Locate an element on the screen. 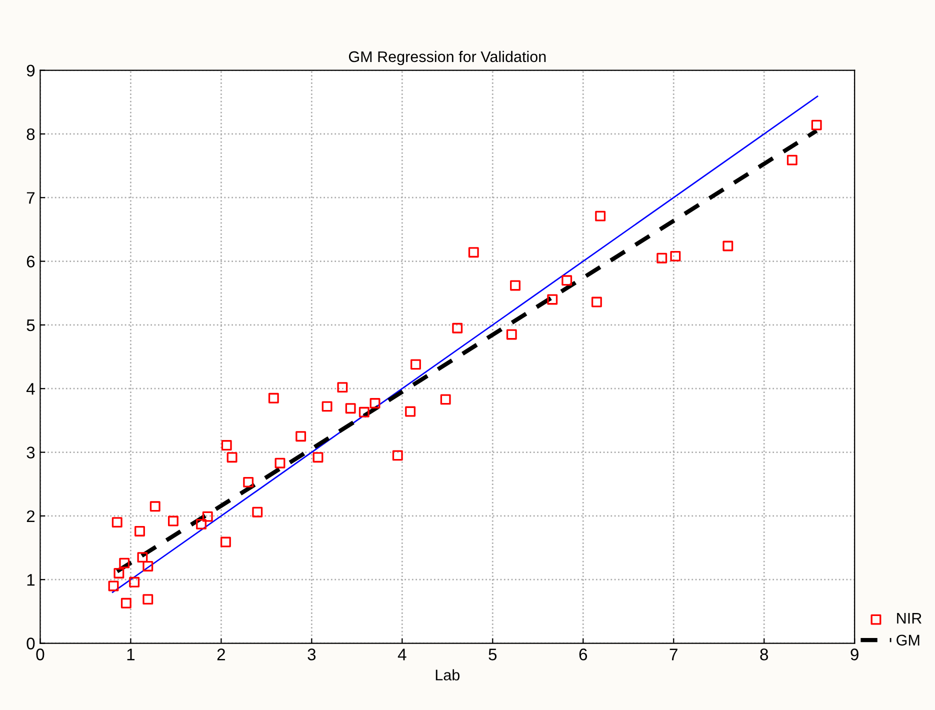  legend-label: NIR is located at coordinates (909, 618).